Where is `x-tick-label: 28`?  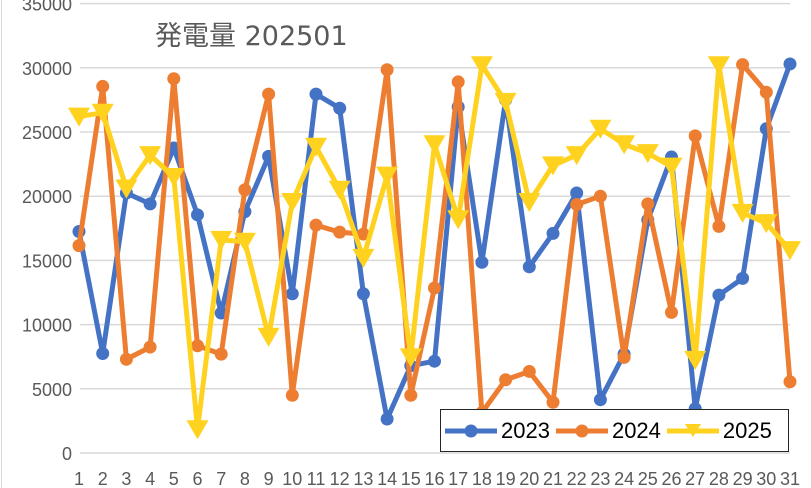 x-tick-label: 28 is located at coordinates (719, 478).